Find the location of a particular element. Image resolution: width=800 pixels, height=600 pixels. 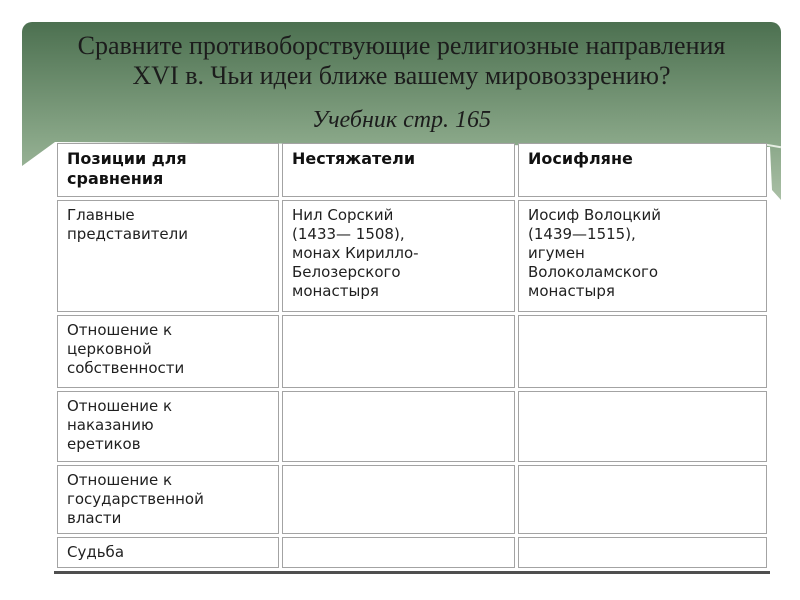

header-cell-iosiflyane: Иосифляне is located at coordinates (642, 170).